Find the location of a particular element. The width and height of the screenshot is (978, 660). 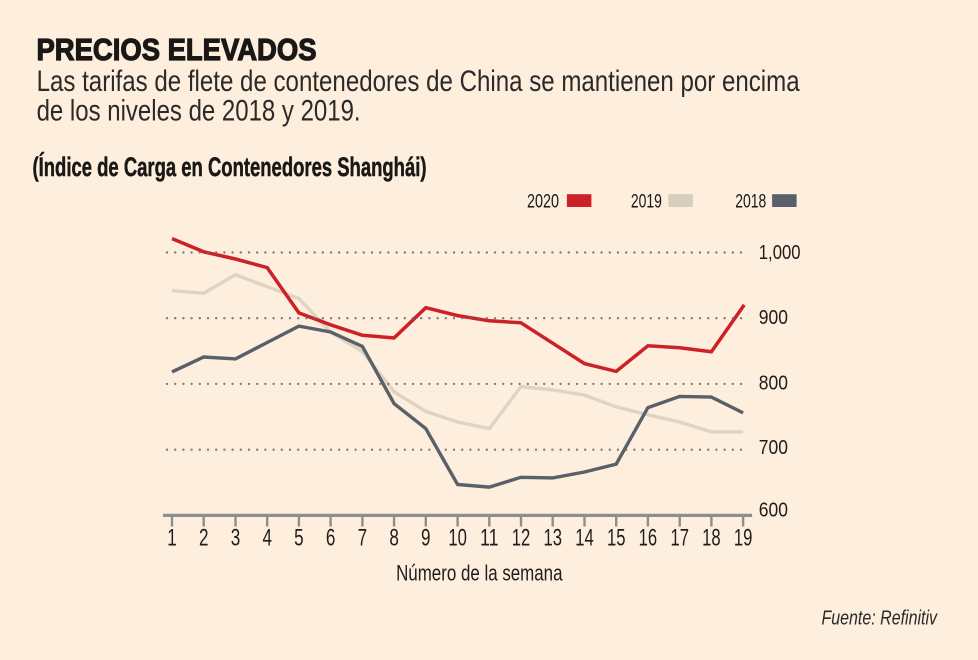

svg-text: 19 is located at coordinates (743, 538).